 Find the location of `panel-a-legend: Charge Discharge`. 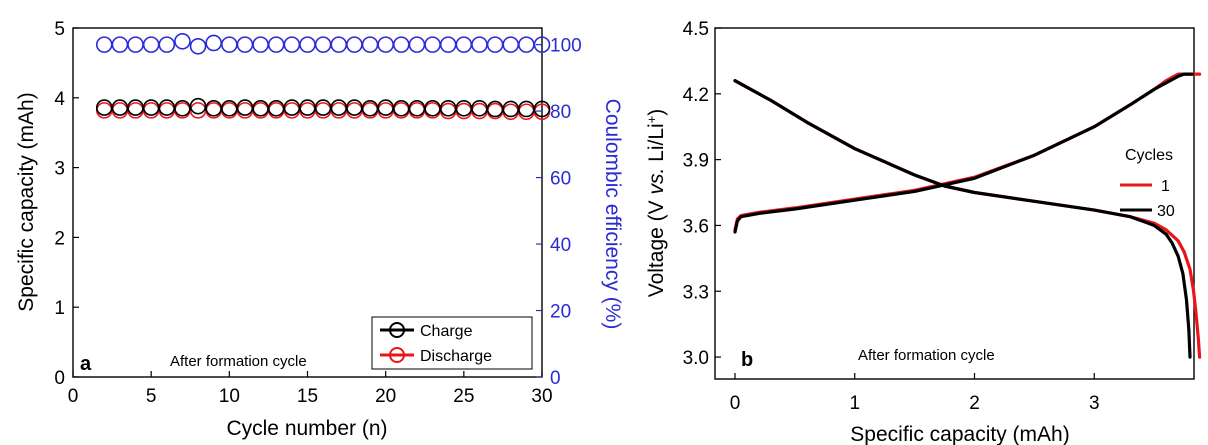

panel-a-legend: Charge Discharge is located at coordinates (452, 343).